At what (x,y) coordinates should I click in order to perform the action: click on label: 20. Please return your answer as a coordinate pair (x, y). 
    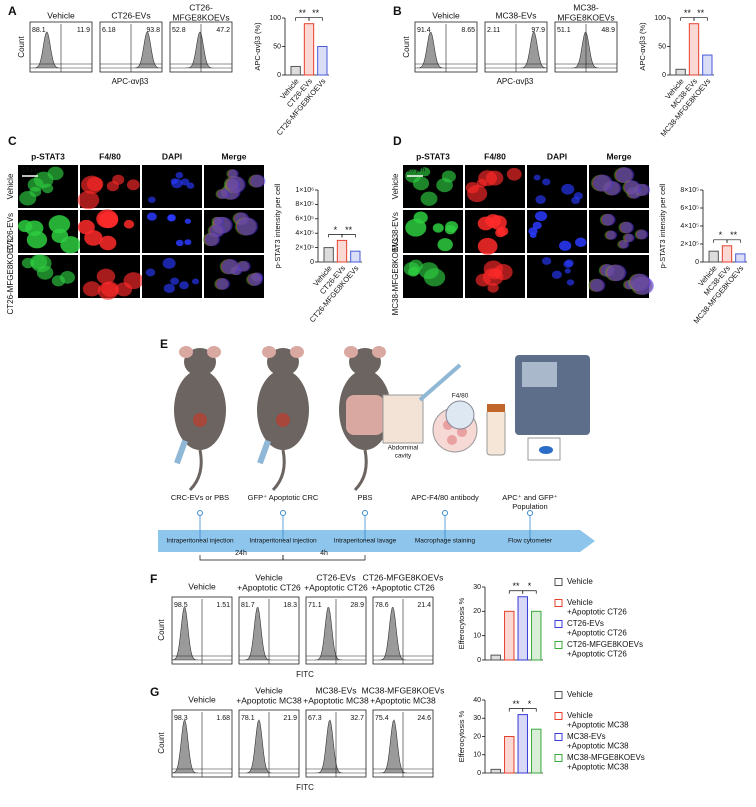
    Looking at the image, I should click on (477, 611).